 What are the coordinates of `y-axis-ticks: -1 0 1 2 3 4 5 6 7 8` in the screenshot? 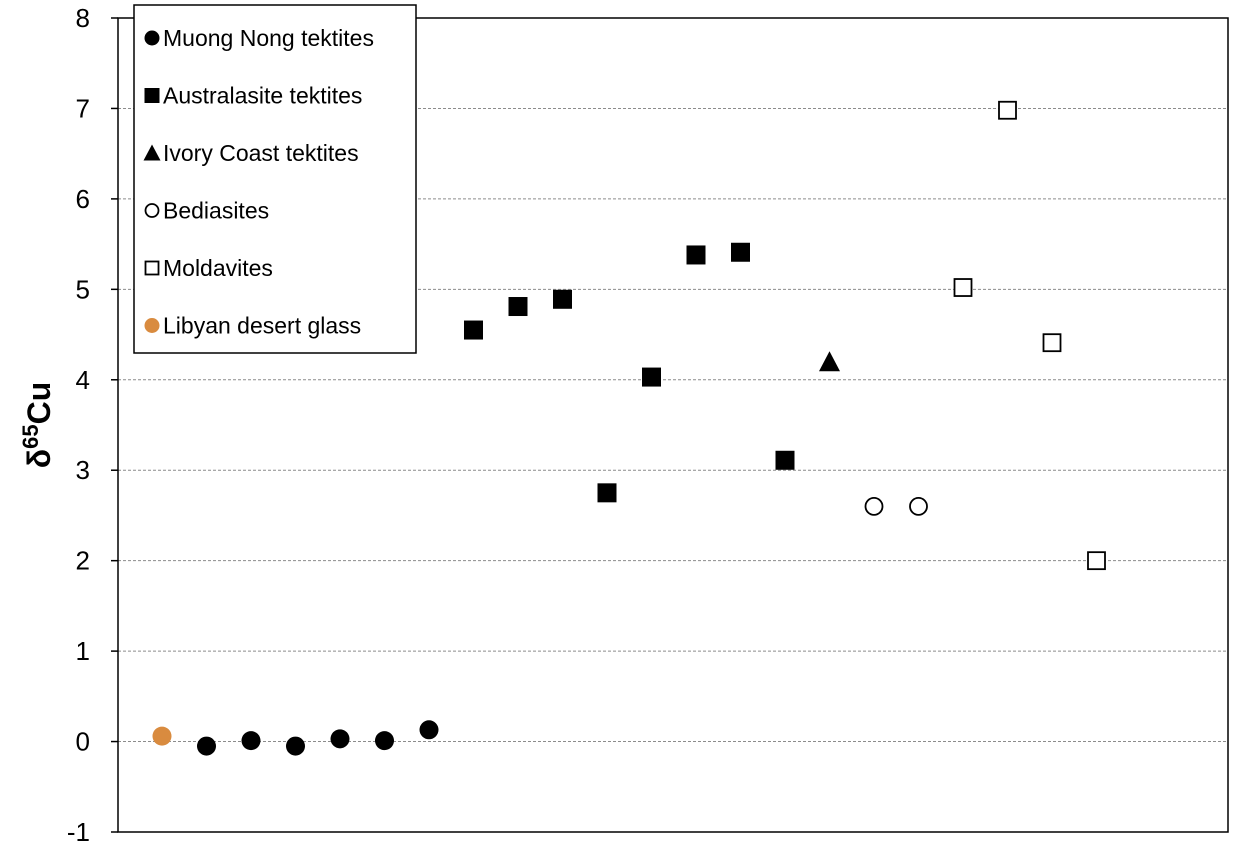 It's located at (92, 425).